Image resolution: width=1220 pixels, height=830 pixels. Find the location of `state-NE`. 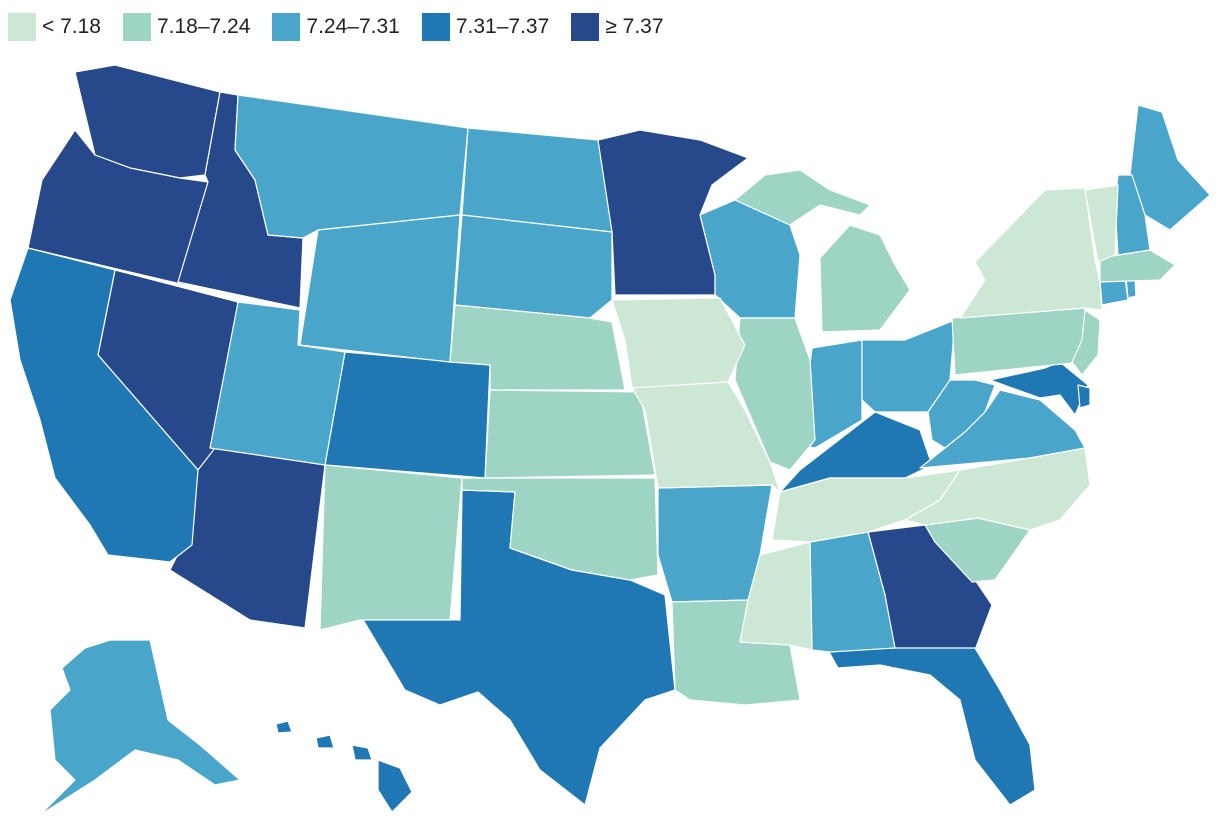

state-NE is located at coordinates (537, 347).